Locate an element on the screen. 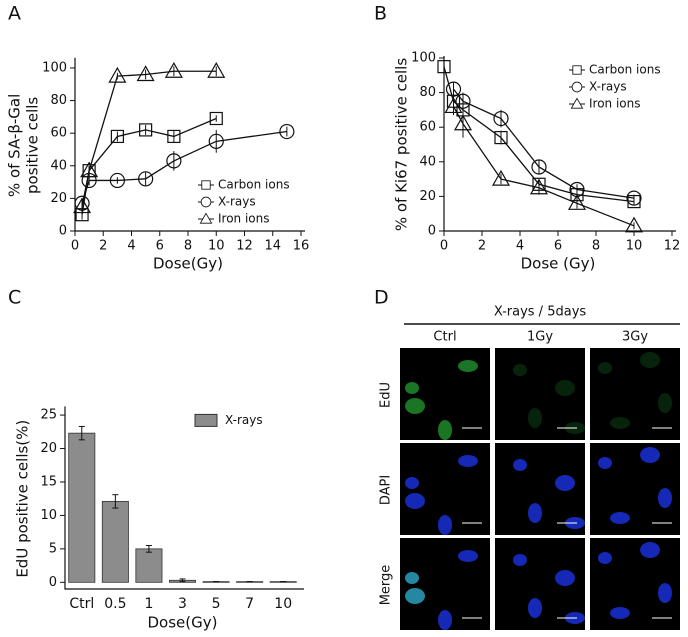 Image resolution: width=688 pixels, height=637 pixels. x-tick-label: 1 is located at coordinates (148, 604).